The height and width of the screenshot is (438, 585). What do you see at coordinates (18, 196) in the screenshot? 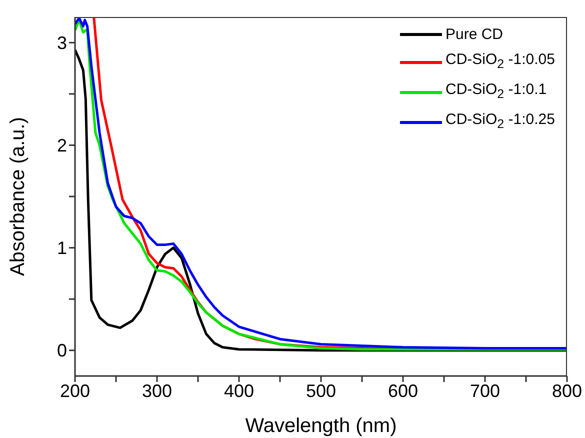
I see `y-axis-title: Absorbance (a.u.)` at bounding box center [18, 196].